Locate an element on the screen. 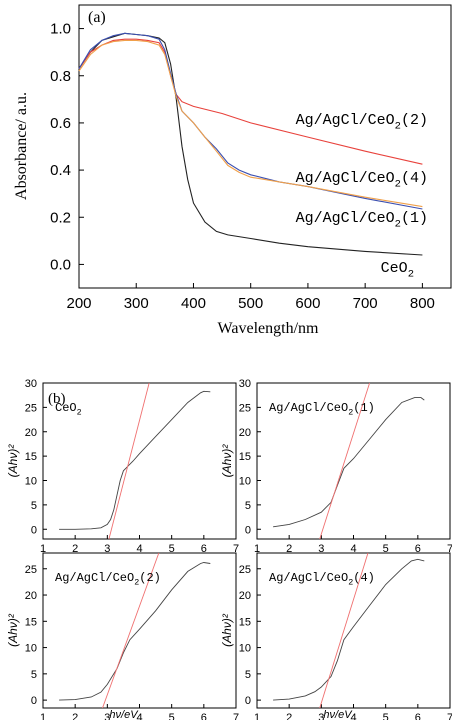 This screenshot has width=452, height=720. subplot-series-label: CeO2 is located at coordinates (68, 409).